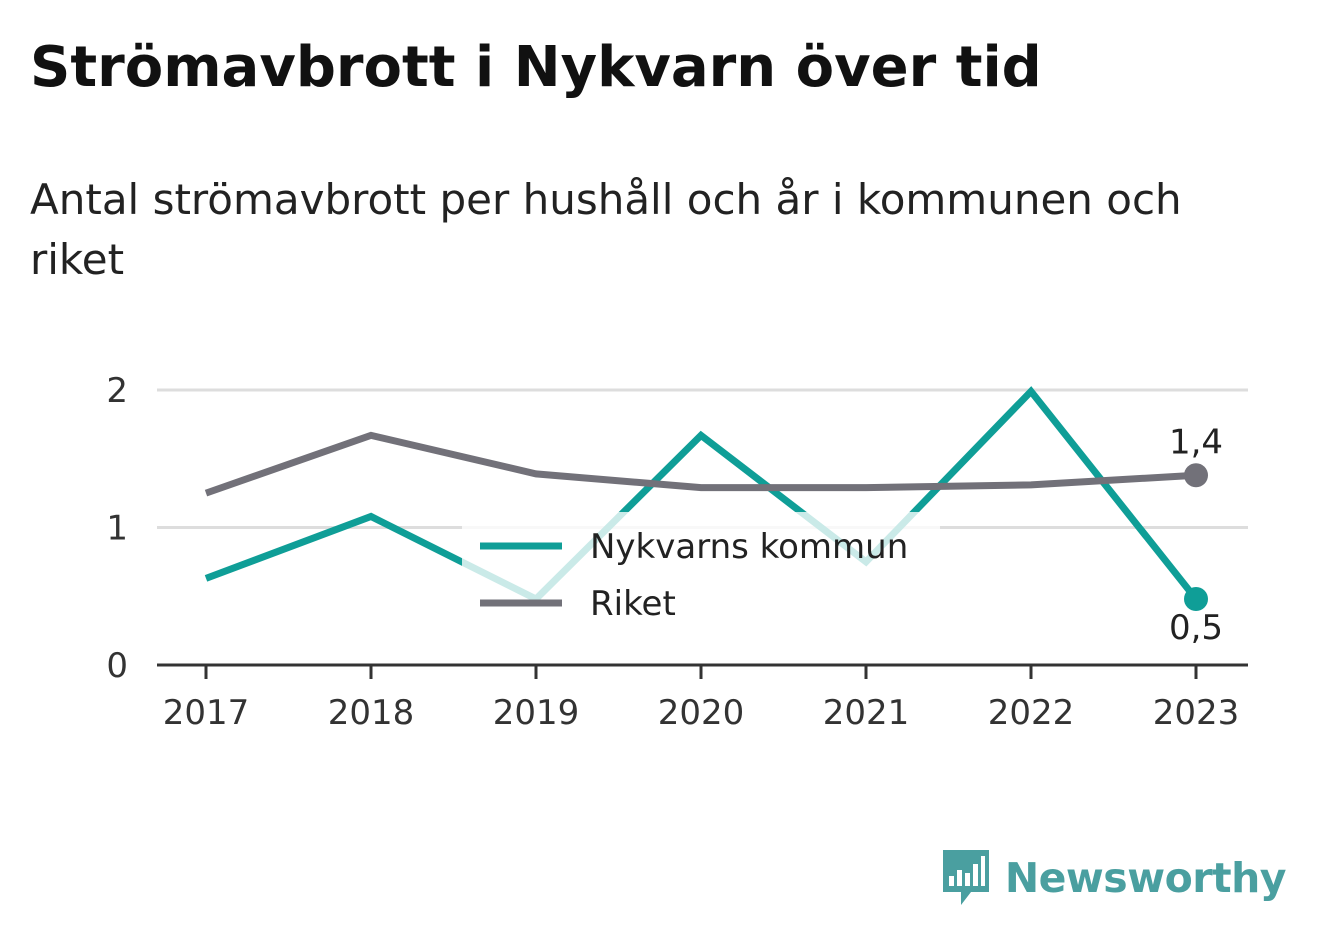 The image size is (1322, 939). What do you see at coordinates (965, 877) in the screenshot?
I see `newsworthy-icon` at bounding box center [965, 877].